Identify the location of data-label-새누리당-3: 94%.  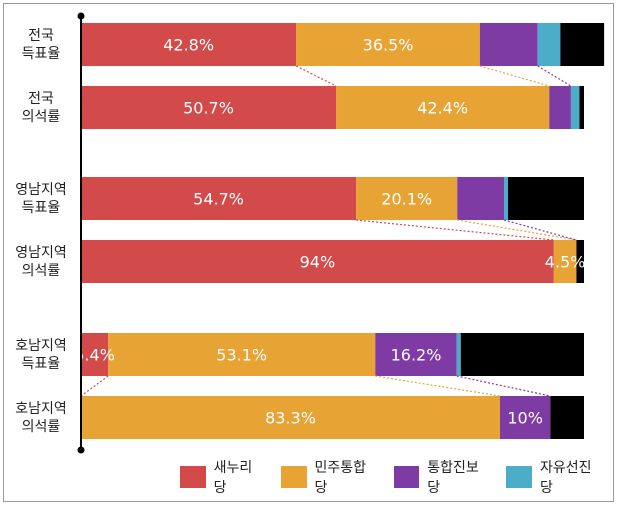
(318, 262).